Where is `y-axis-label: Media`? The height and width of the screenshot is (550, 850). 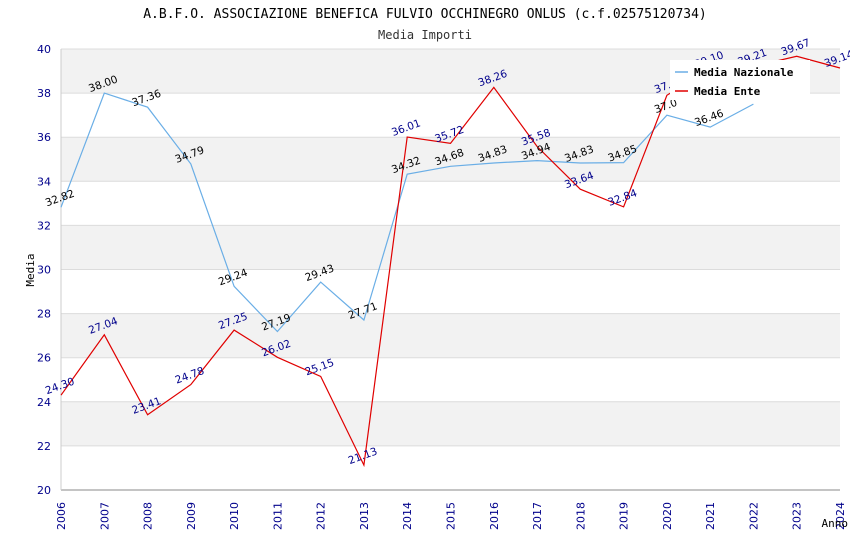 y-axis-label: Media is located at coordinates (30, 269).